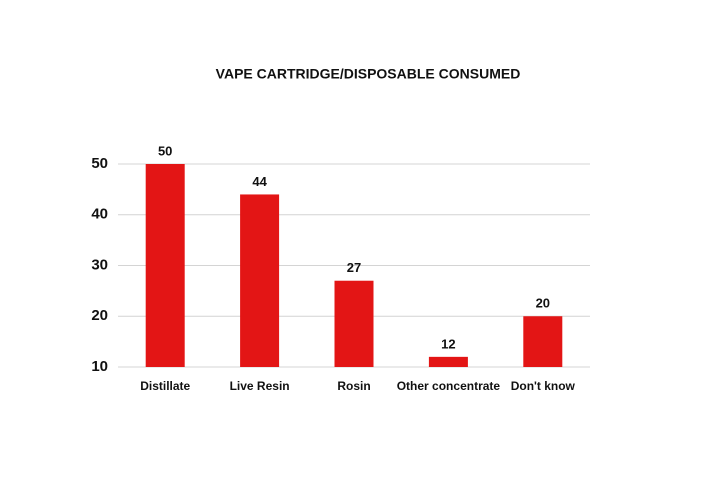 The height and width of the screenshot is (480, 720). Describe the element at coordinates (260, 386) in the screenshot. I see `x-tick-label: Live Resin` at that location.